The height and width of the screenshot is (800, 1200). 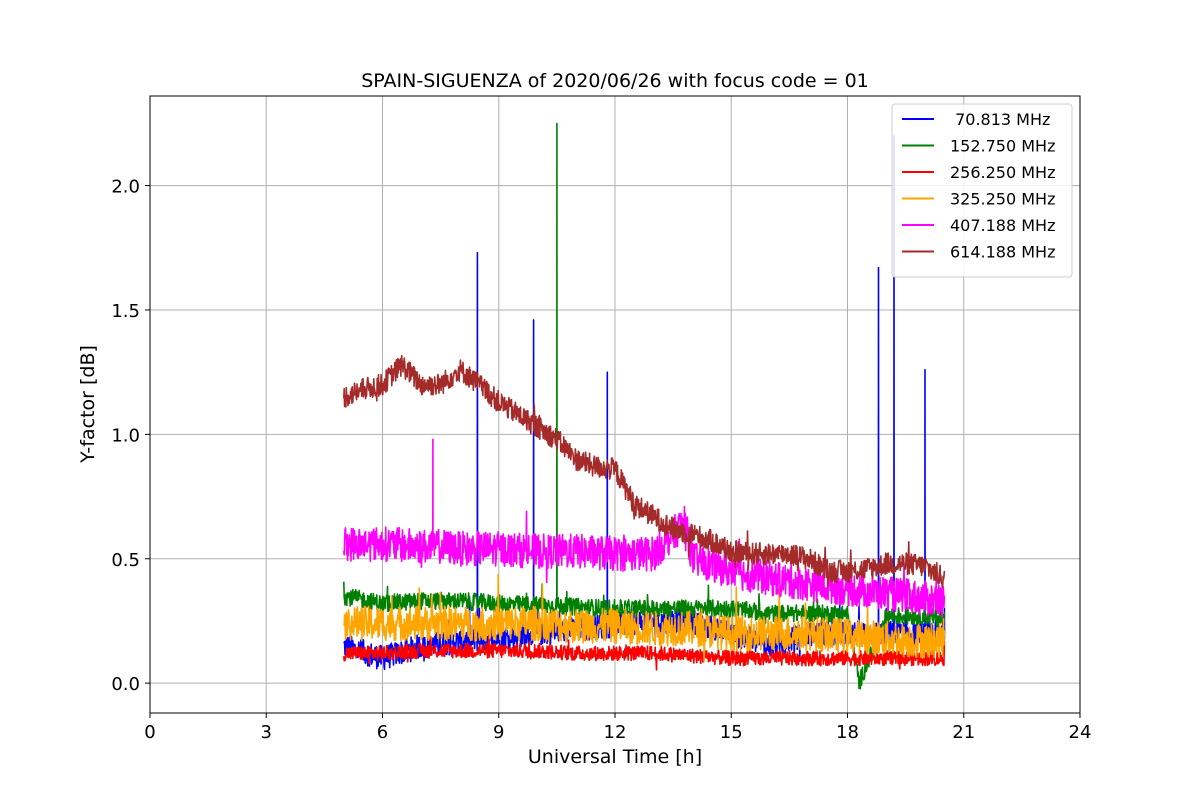 What do you see at coordinates (266, 732) in the screenshot?
I see `x-tick-label-1: 3` at bounding box center [266, 732].